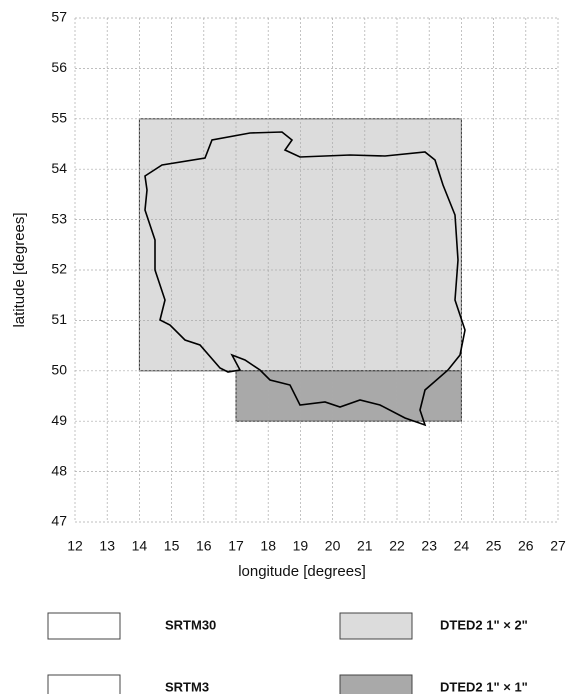  Describe the element at coordinates (204, 546) in the screenshot. I see `x-tick-label: 16` at that location.